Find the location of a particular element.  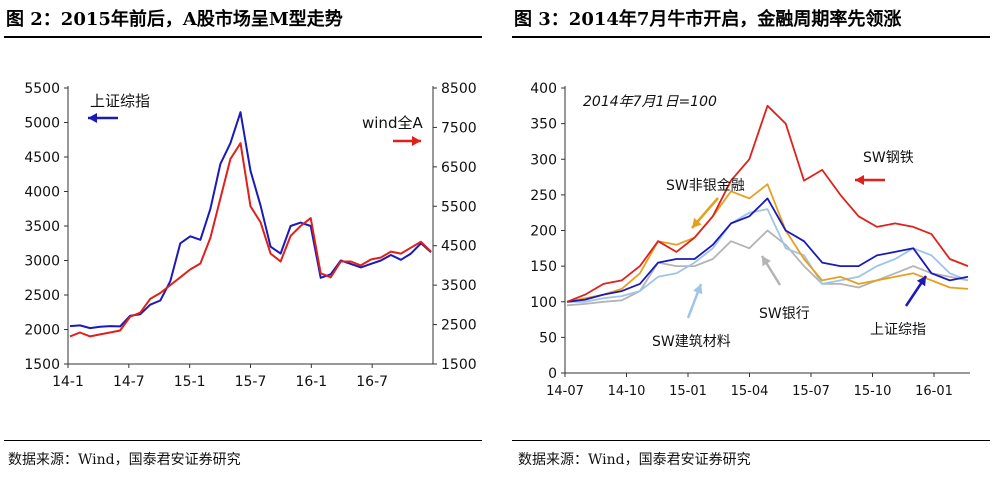

fig2-x-tick-label: 15-7 is located at coordinates (251, 382).